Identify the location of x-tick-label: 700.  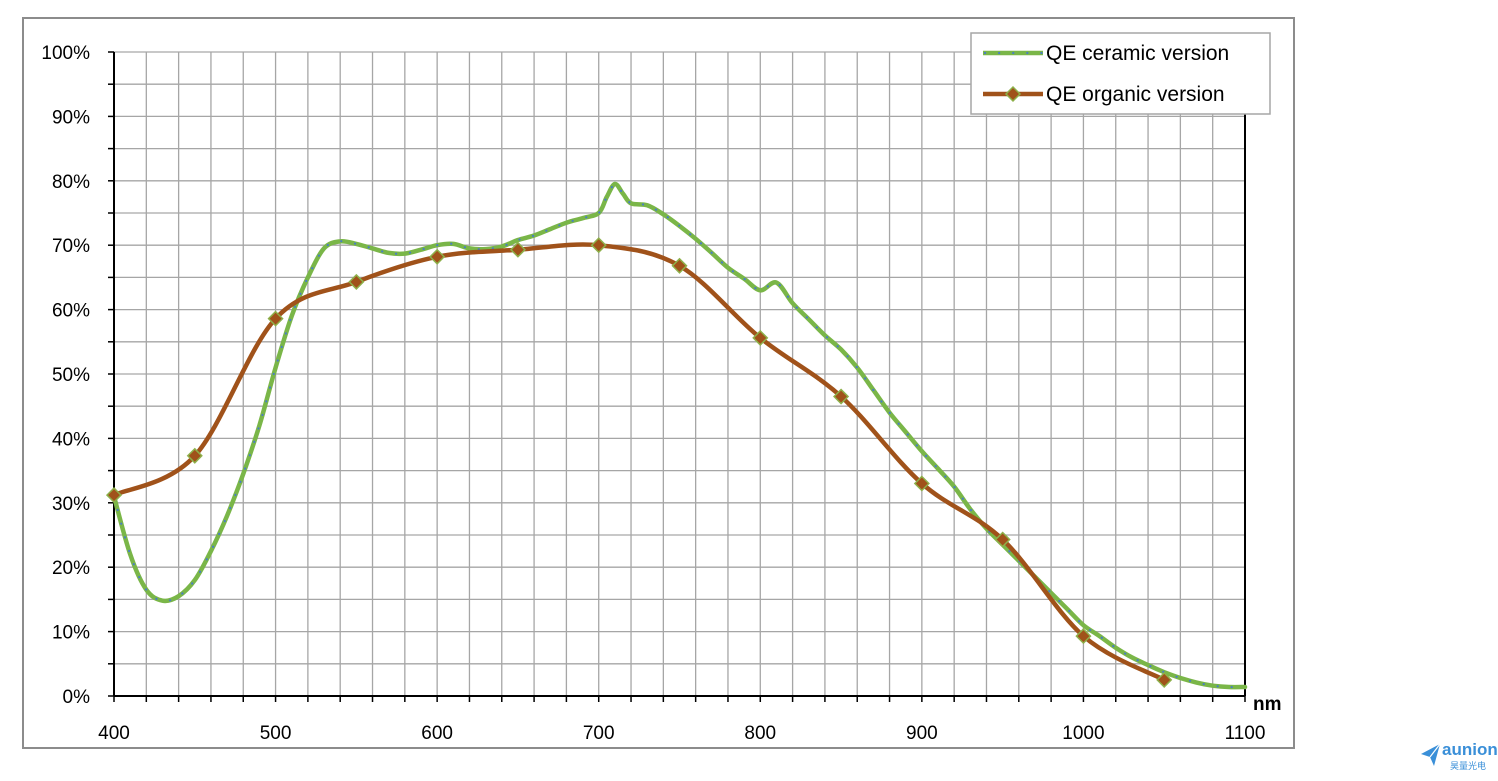
(599, 733).